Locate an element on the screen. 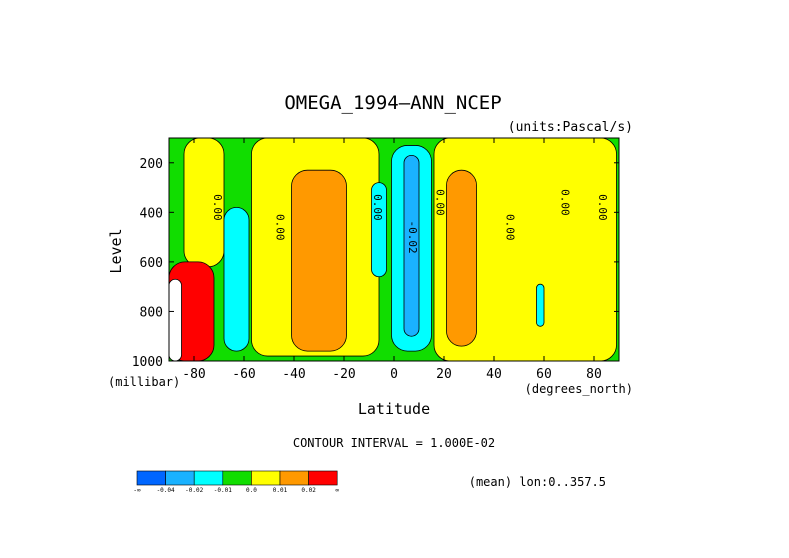  x-tick-label: 40 is located at coordinates (494, 374).